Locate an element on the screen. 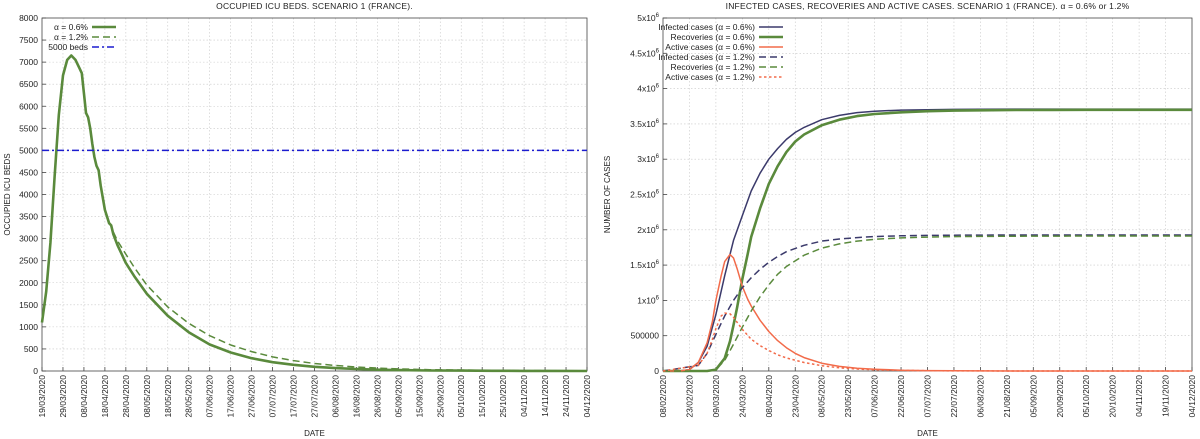  y-tick-base: 0 is located at coordinates (656, 371).